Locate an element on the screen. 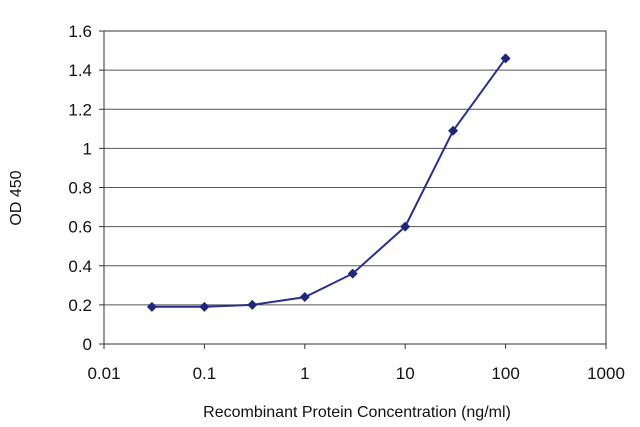 This screenshot has height=427, width=640. y-tick-label: 0.2 is located at coordinates (80, 305).